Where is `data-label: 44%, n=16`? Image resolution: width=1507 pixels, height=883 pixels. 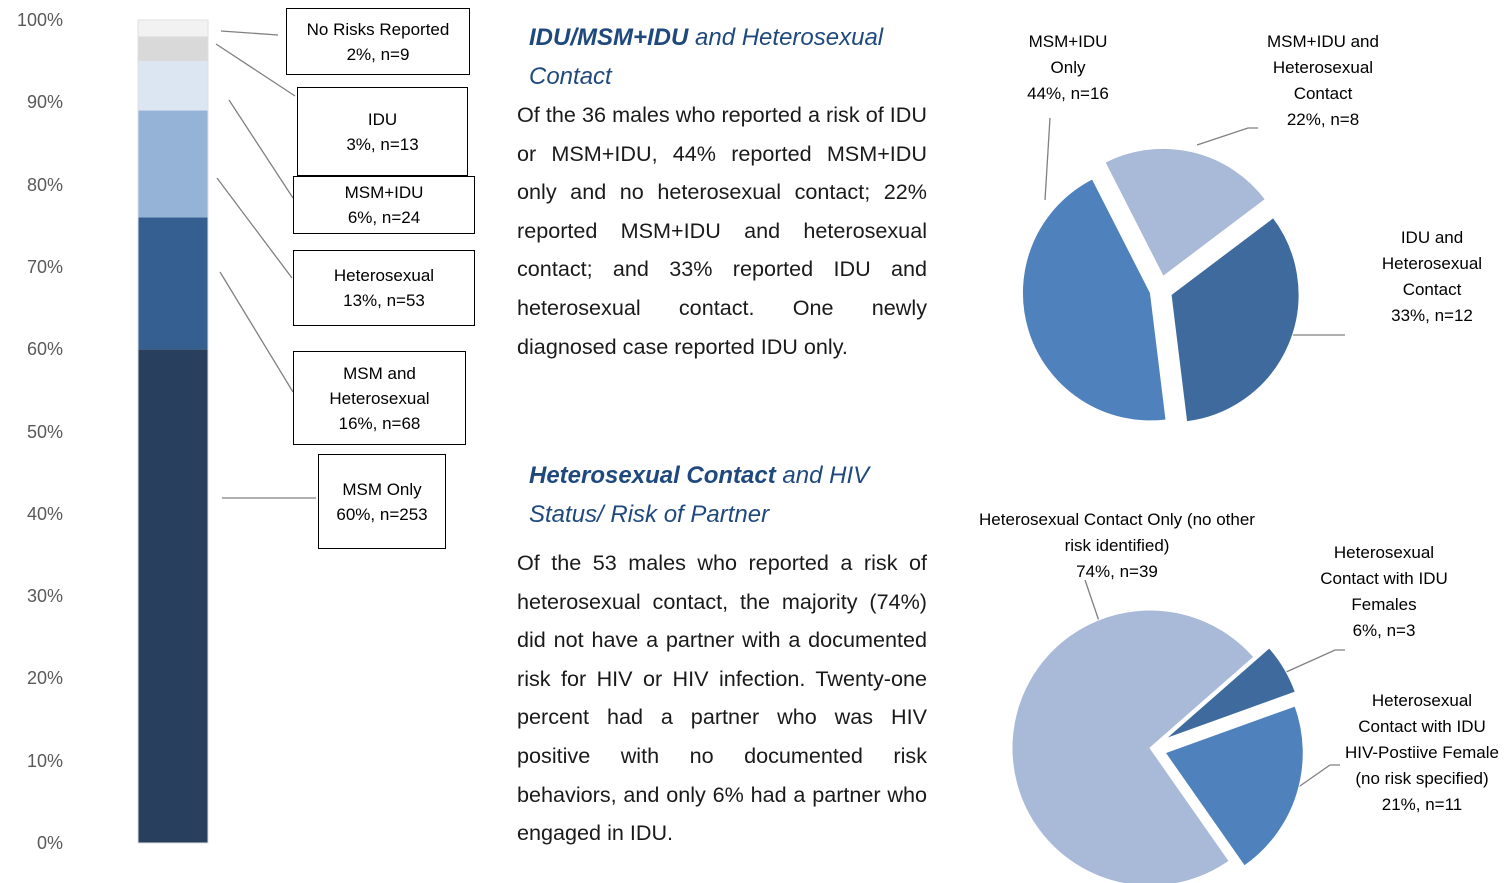 data-label: 44%, n=16 is located at coordinates (1068, 93).